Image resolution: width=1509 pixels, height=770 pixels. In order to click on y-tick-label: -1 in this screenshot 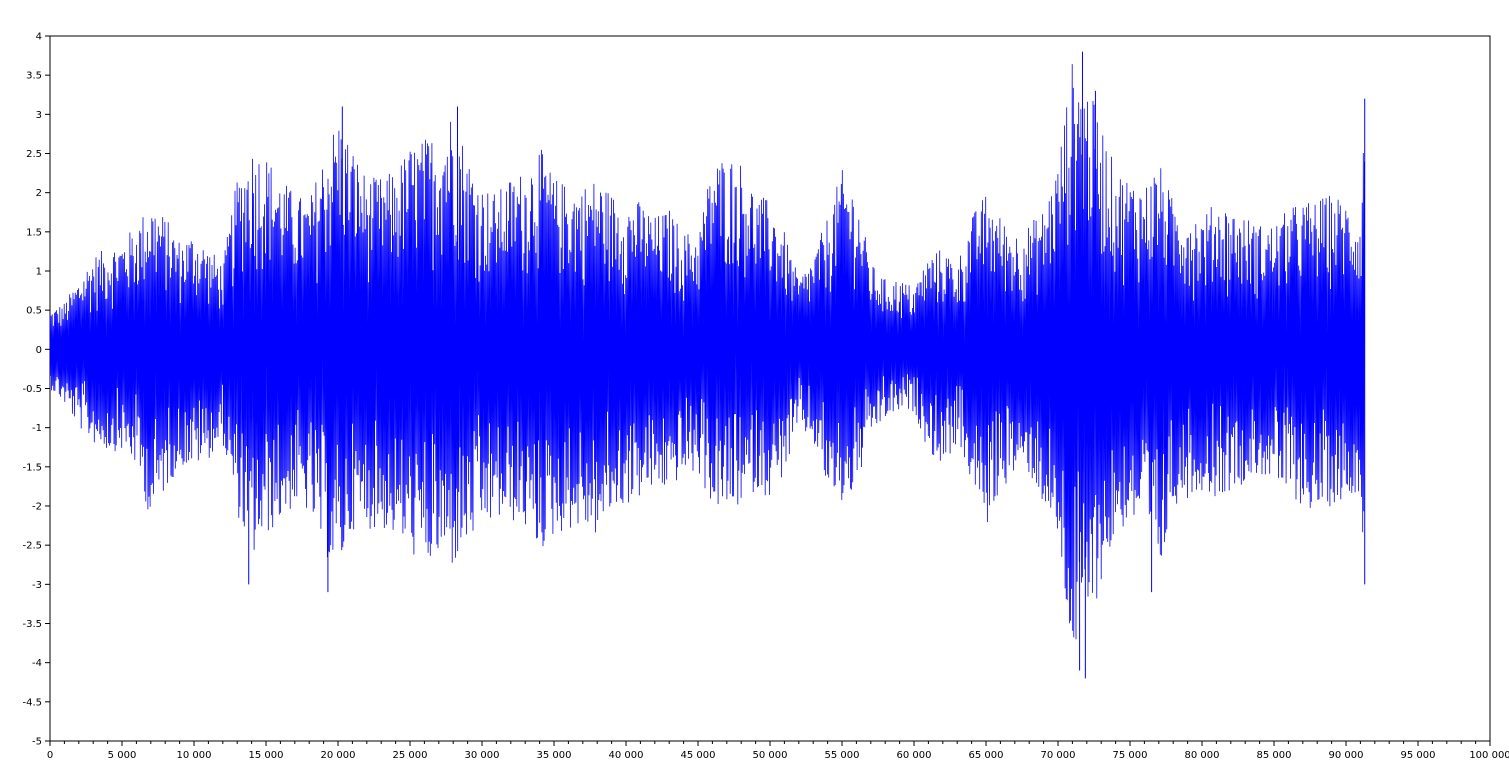, I will do `click(37, 428)`.